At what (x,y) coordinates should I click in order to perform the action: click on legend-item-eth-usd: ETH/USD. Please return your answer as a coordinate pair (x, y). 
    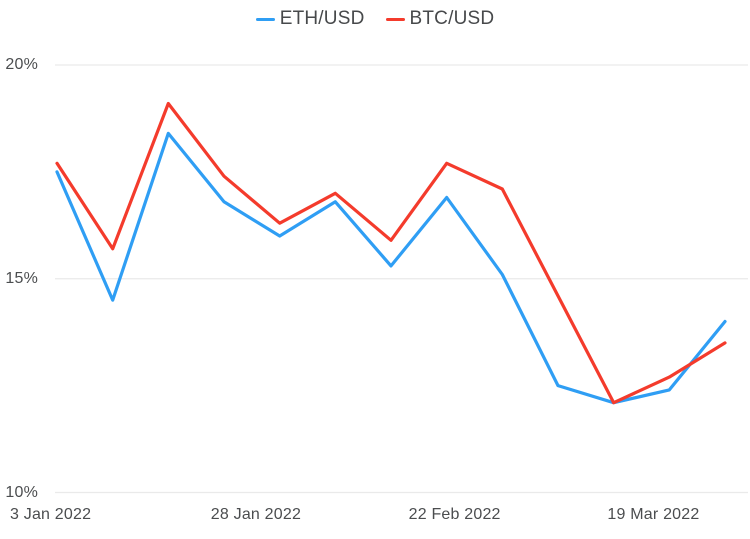
    Looking at the image, I should click on (310, 19).